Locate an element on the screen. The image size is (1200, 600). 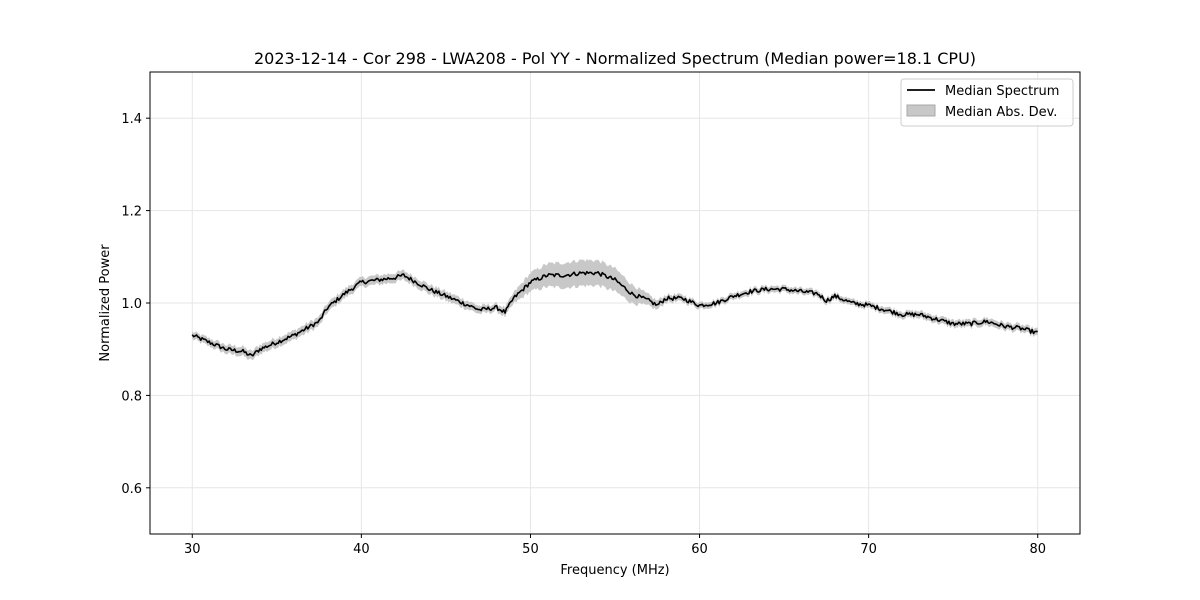
y-tick-label: 1.0 is located at coordinates (131, 304).